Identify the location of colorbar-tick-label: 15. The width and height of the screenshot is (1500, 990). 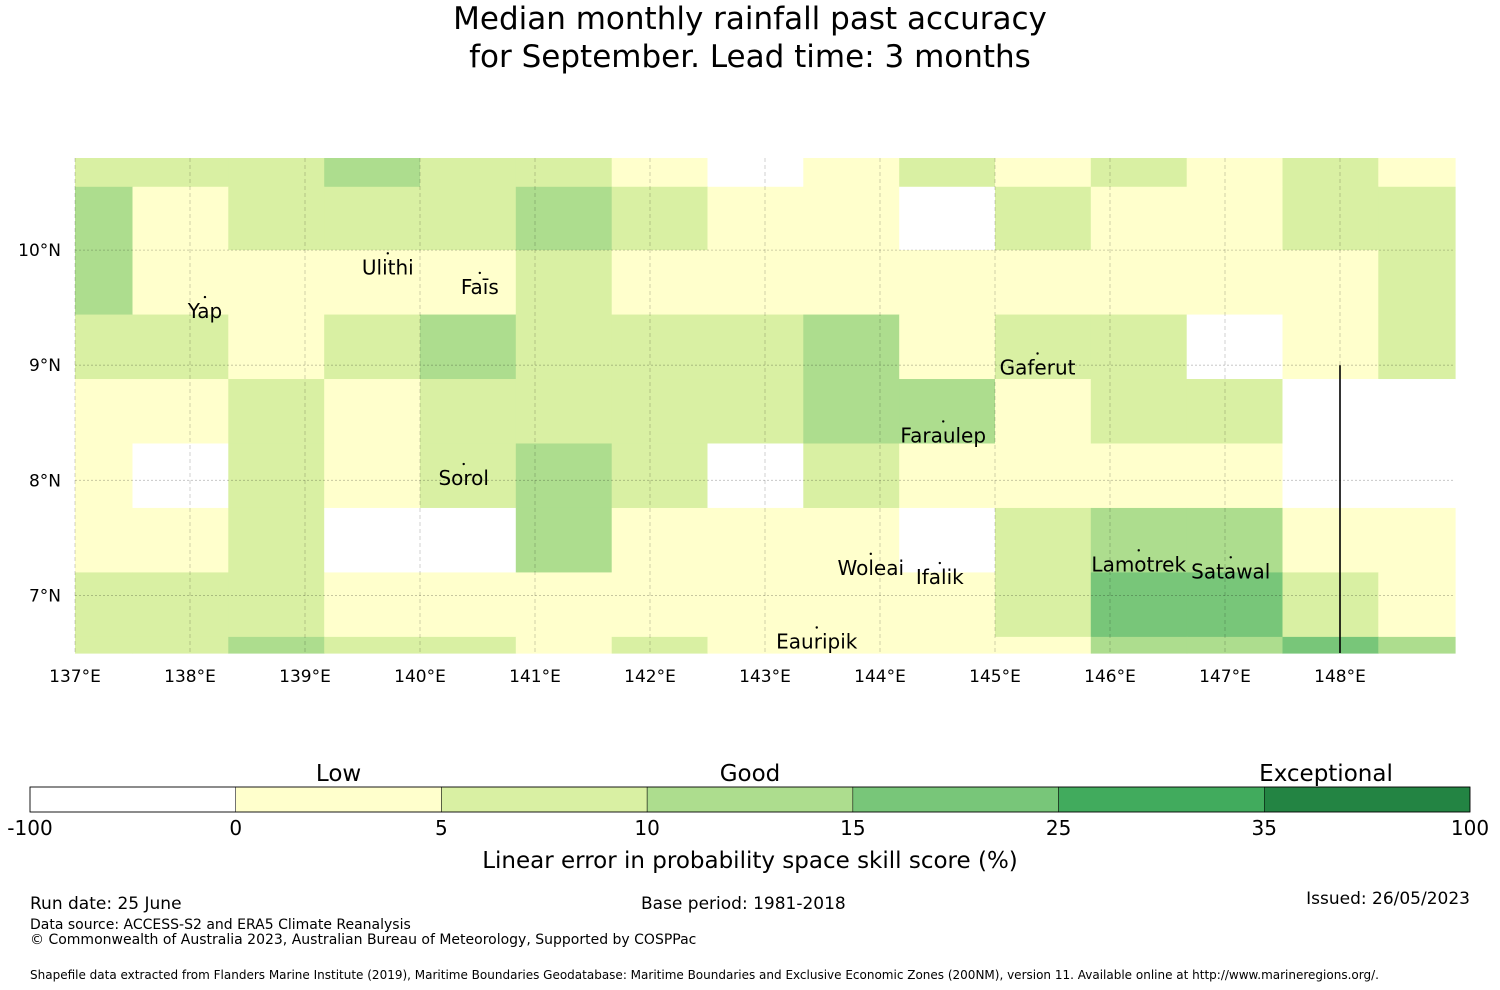
(852, 828).